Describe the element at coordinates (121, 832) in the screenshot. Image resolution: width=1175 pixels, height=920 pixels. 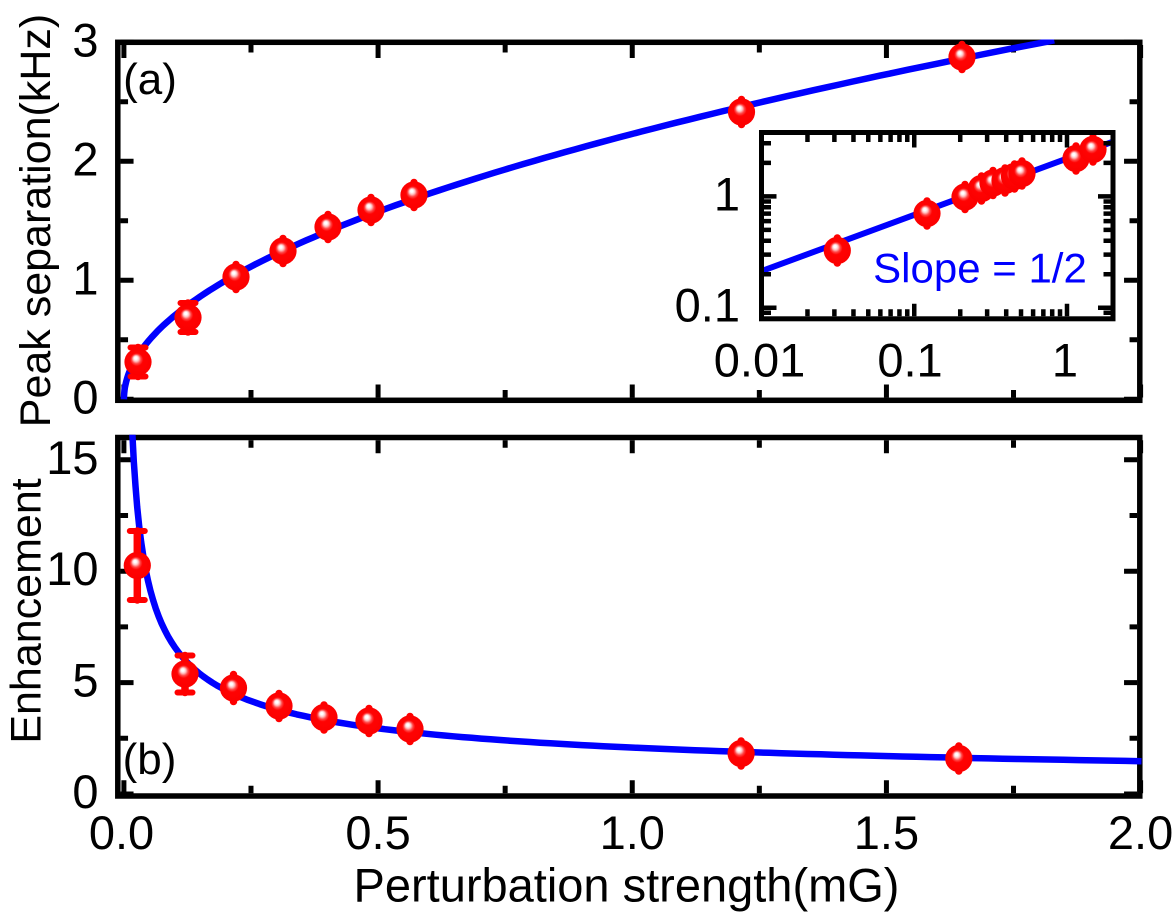
I see `svg-text: 0.0` at that location.